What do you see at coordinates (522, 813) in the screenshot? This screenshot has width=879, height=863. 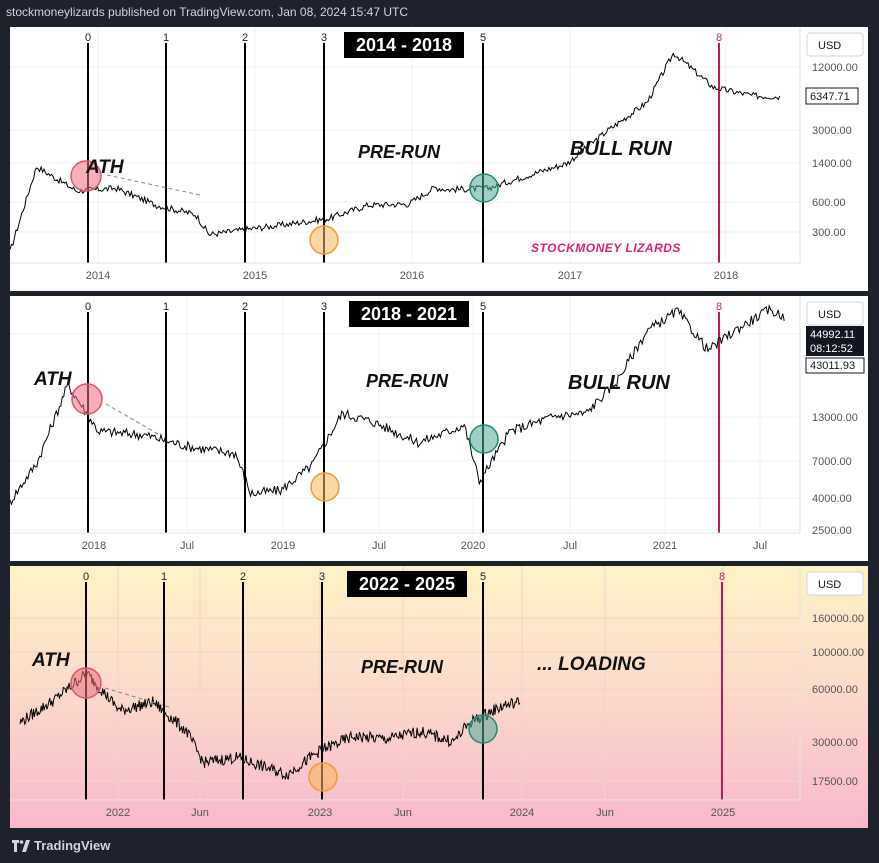 I see `x-tick-label: 2024` at bounding box center [522, 813].